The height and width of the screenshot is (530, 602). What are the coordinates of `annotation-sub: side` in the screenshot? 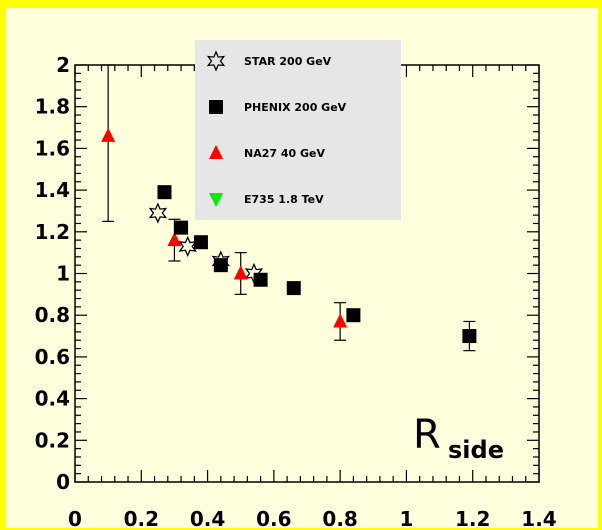 It's located at (476, 450).